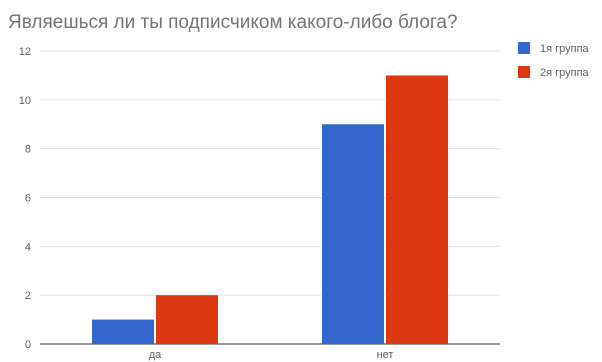 This screenshot has height=362, width=602. What do you see at coordinates (565, 49) in the screenshot?
I see `legend-label: 1я группа` at bounding box center [565, 49].